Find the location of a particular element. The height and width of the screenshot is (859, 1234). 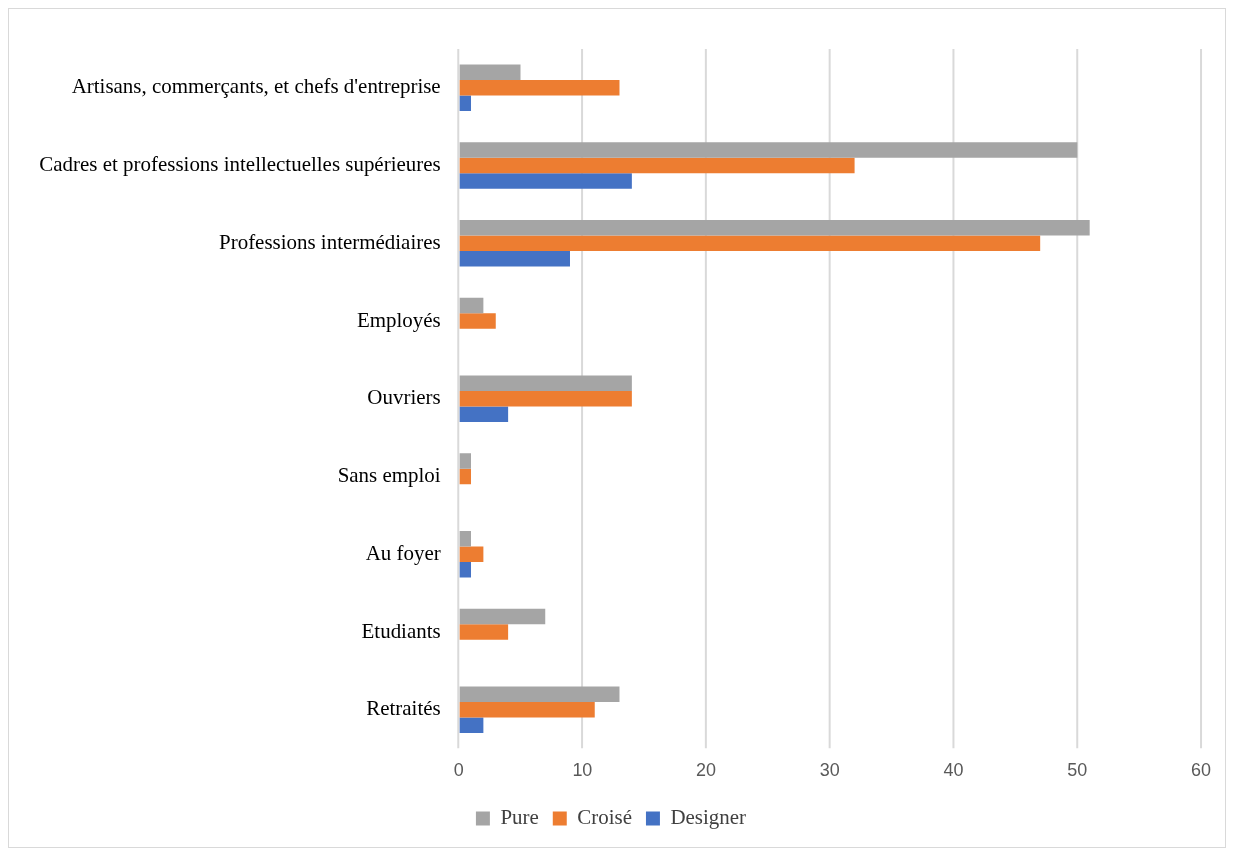

x-tick-label: 0 is located at coordinates (458, 770).